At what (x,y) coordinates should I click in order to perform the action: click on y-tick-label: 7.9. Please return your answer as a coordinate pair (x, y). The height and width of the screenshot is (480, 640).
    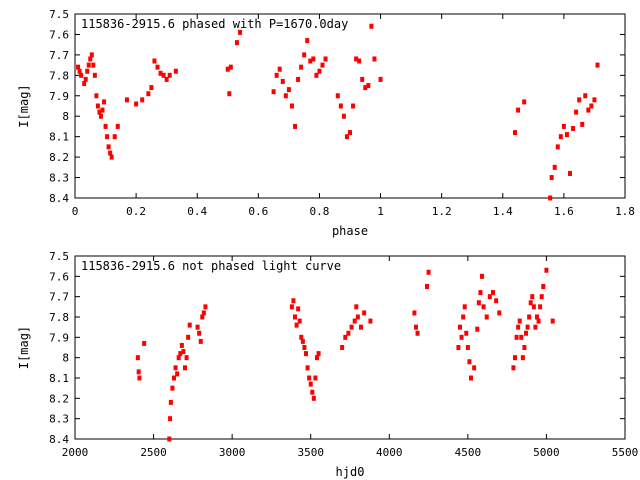
    Looking at the image, I should click on (59, 96).